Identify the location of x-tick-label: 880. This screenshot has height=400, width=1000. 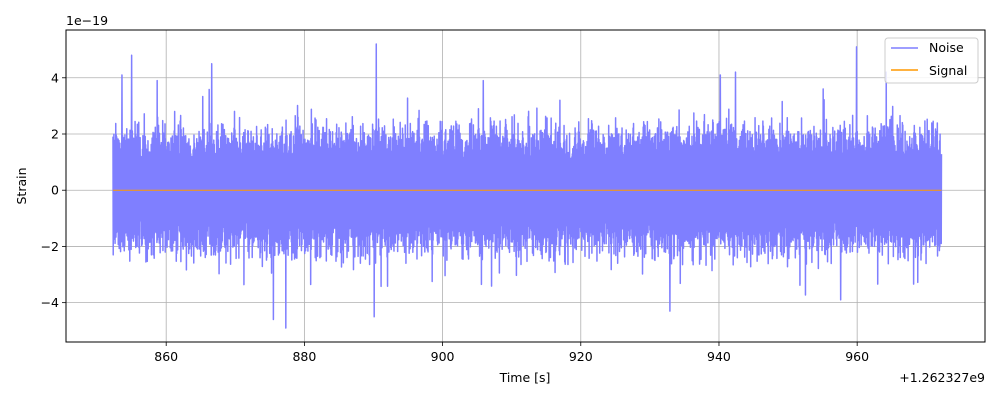
(304, 356).